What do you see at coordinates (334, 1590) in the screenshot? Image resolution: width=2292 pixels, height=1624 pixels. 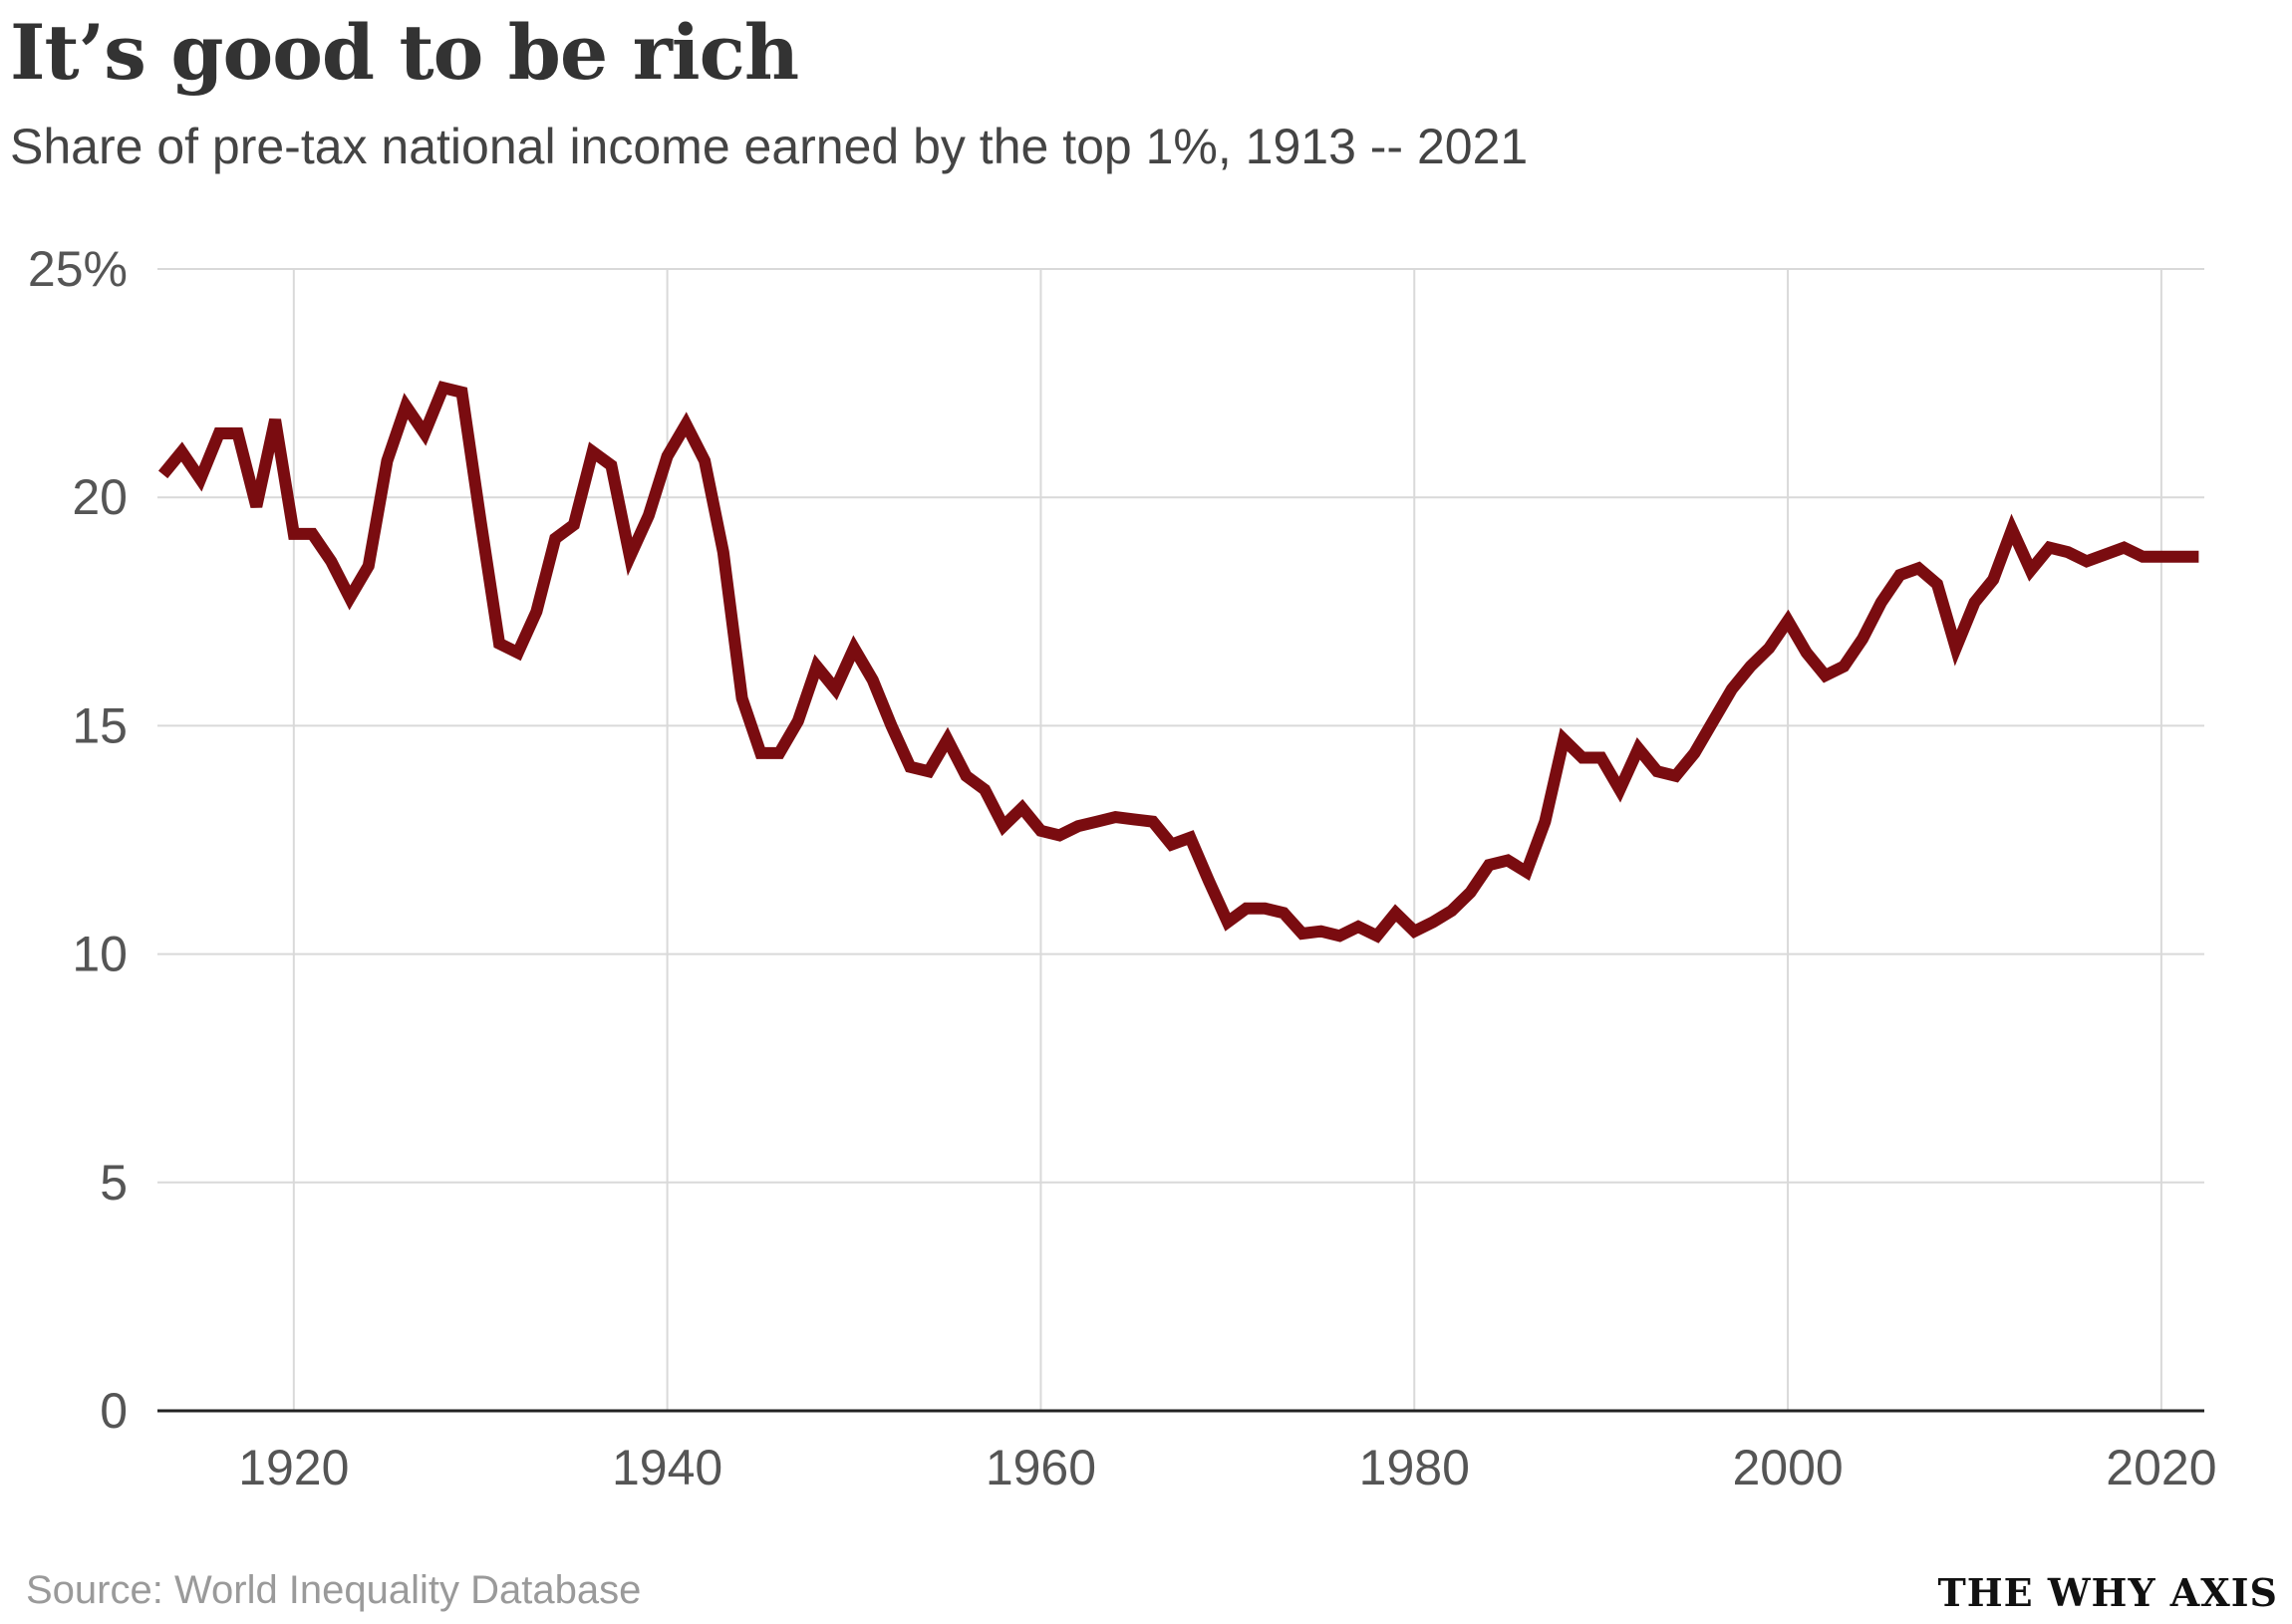 I see `source-note: Source: World Inequality Database` at bounding box center [334, 1590].